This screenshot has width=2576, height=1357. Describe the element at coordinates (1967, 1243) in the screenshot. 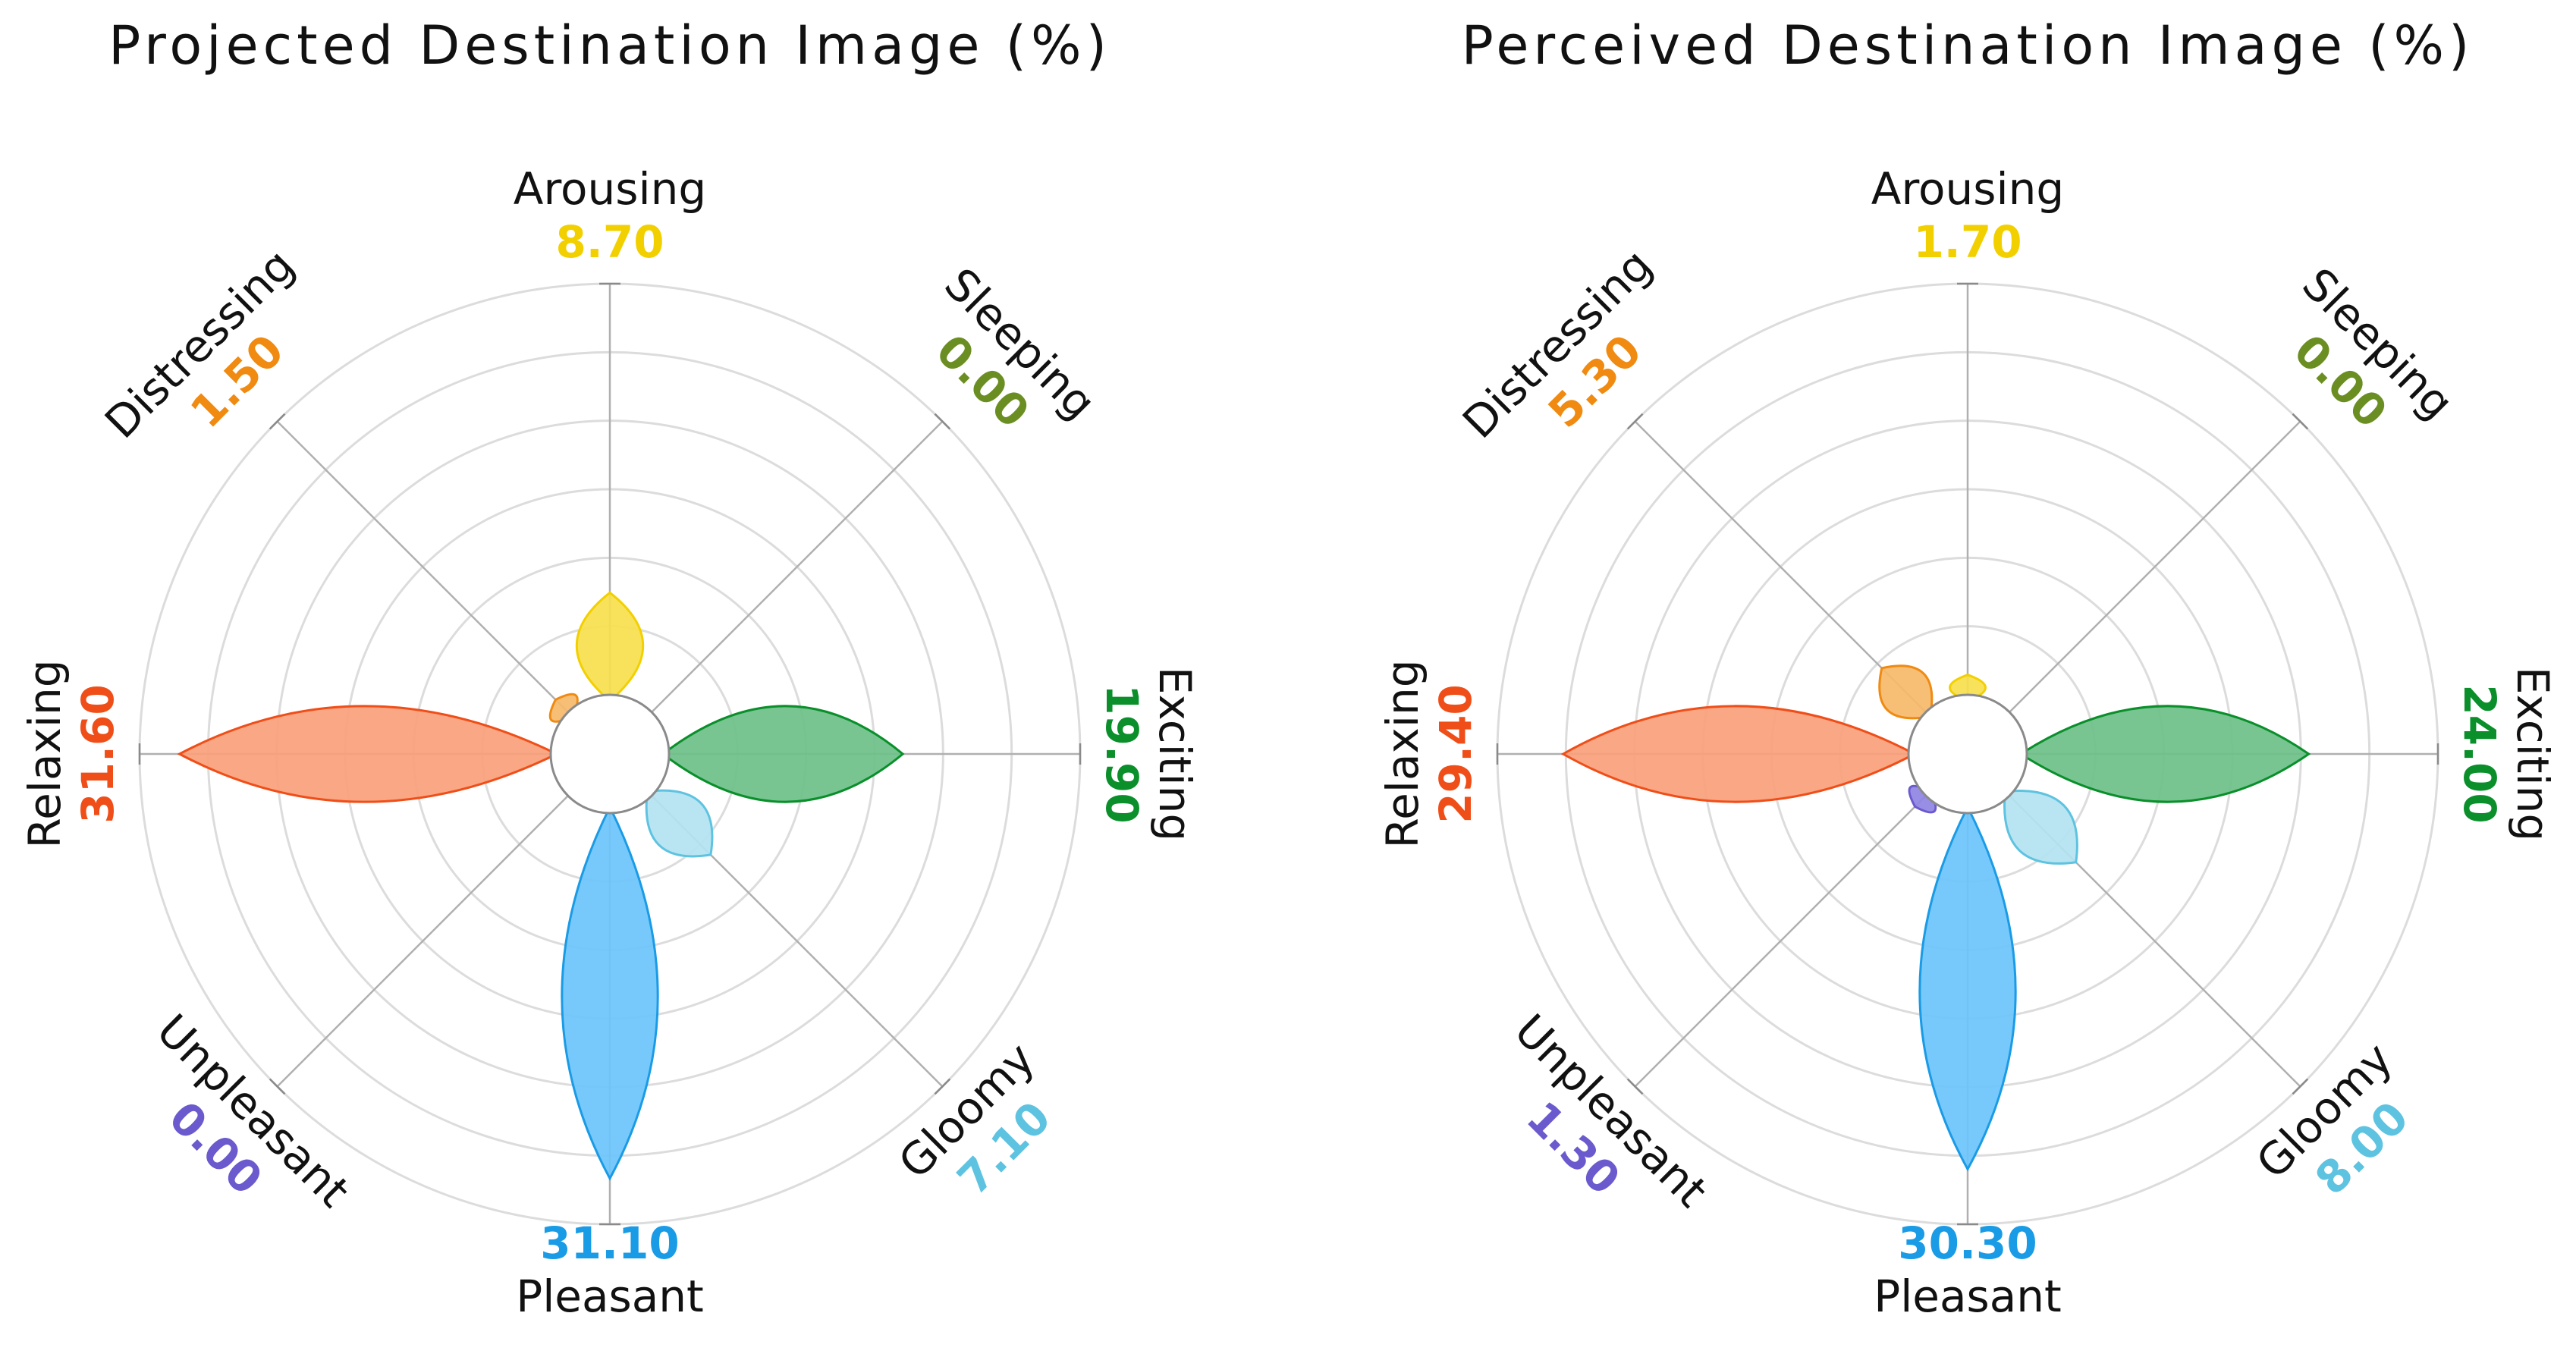

I see `value-label-pleasant: 30.30` at that location.